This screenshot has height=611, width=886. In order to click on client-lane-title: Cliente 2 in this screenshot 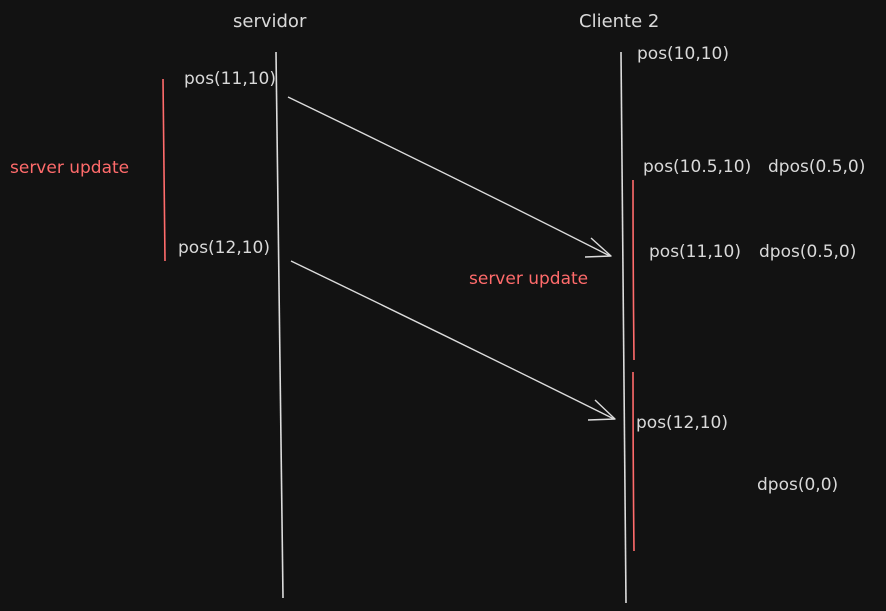, I will do `click(619, 21)`.